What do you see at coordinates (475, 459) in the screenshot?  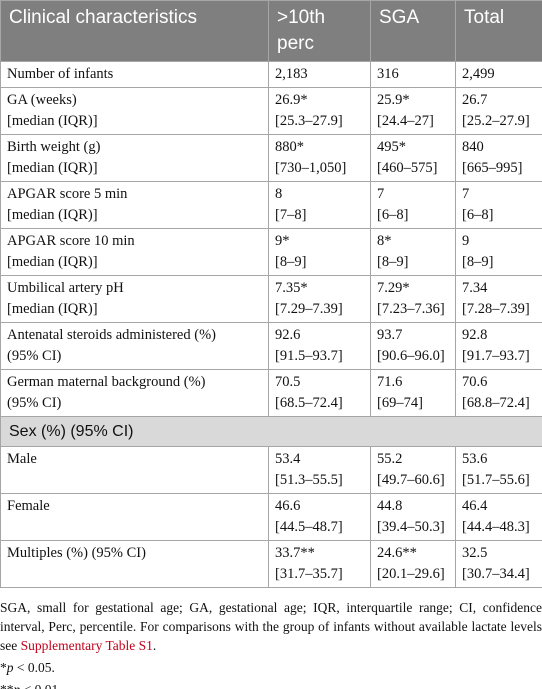 I see `value-line: 53.6` at bounding box center [475, 459].